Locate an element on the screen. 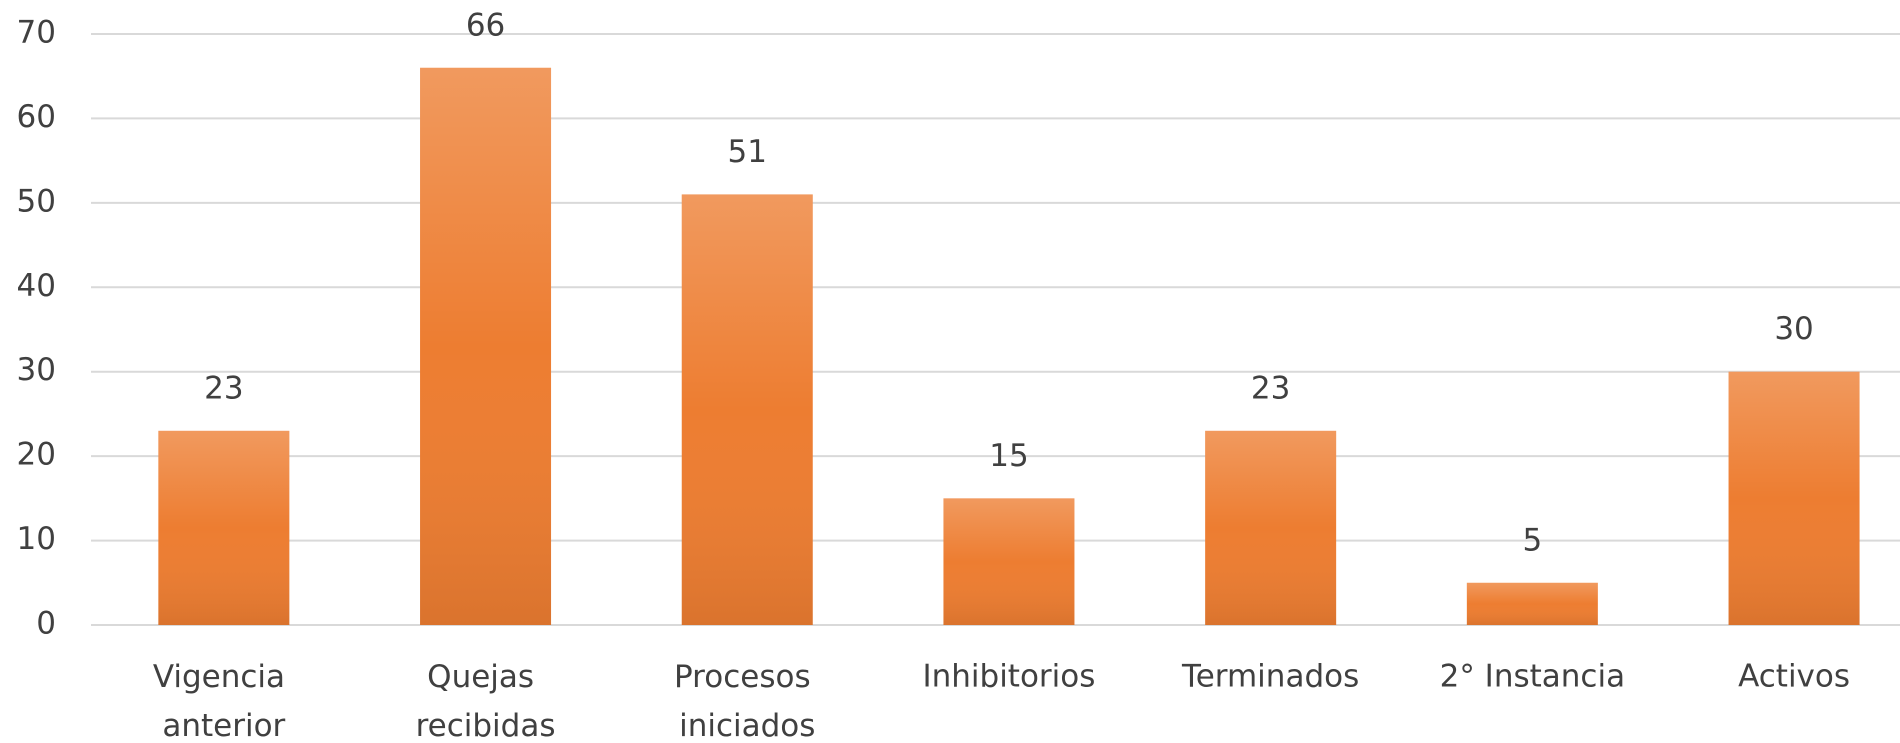 This screenshot has height=743, width=1900. y-tick-label: 50 is located at coordinates (36, 201).